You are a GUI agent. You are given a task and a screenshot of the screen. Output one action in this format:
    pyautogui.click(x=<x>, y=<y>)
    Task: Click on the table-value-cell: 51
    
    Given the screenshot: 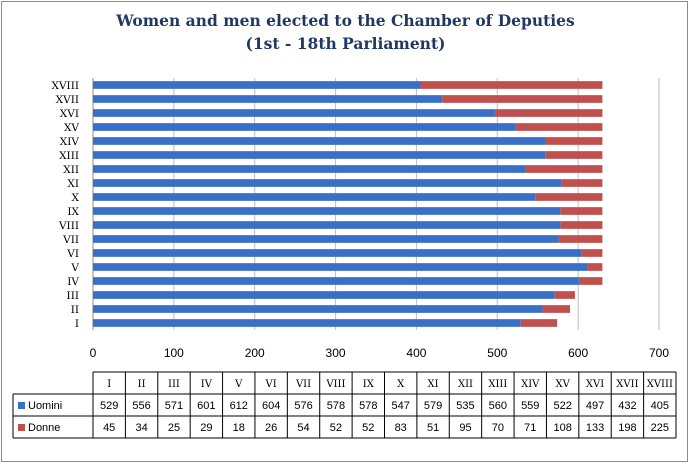 What is the action you would take?
    pyautogui.click(x=433, y=428)
    